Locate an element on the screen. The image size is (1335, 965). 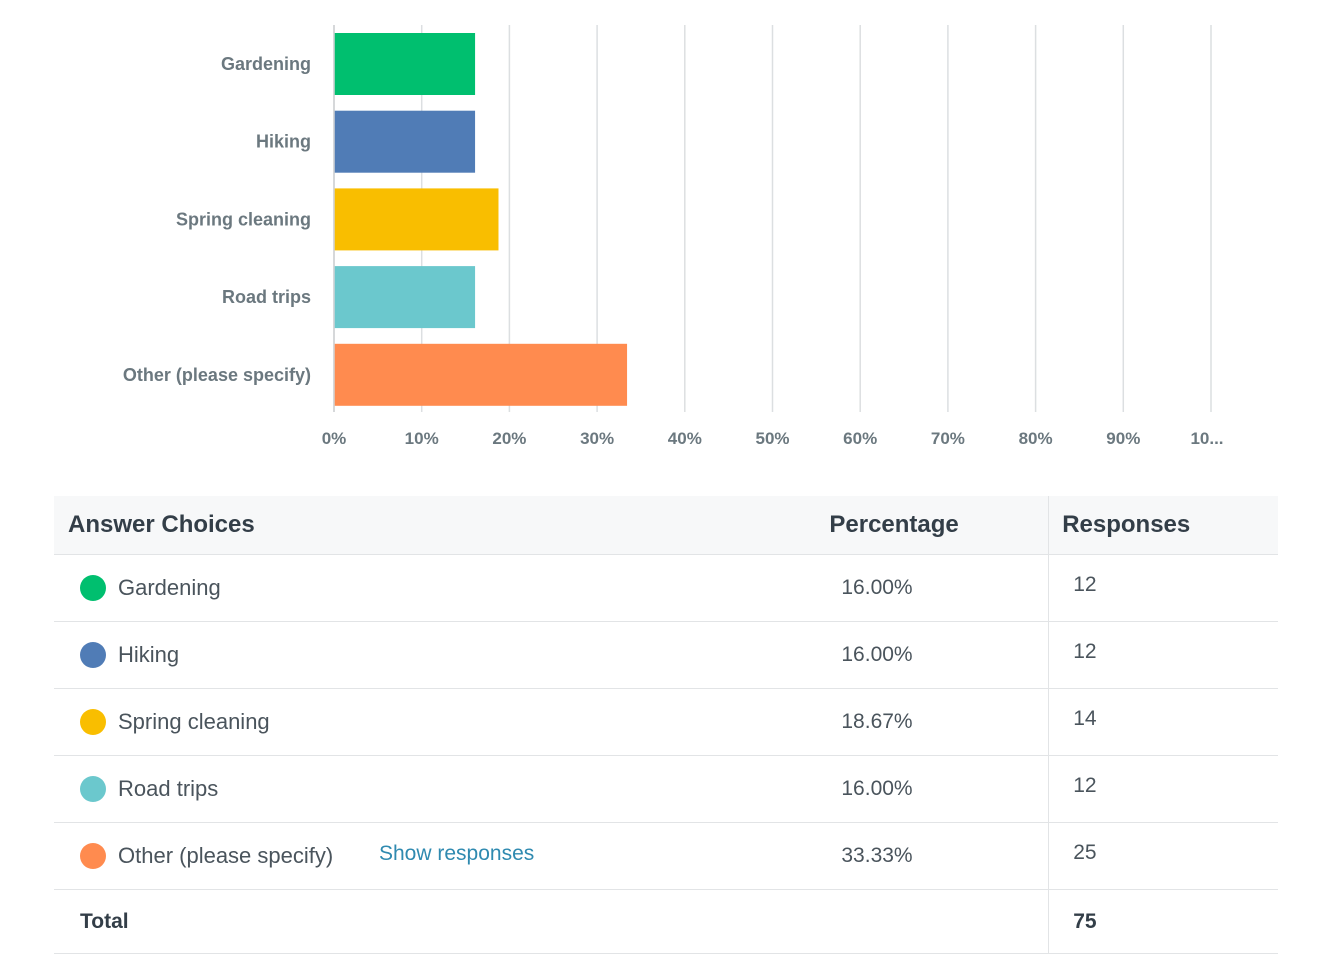
table-header: Answer Choices Percentage Responses is located at coordinates (666, 525).